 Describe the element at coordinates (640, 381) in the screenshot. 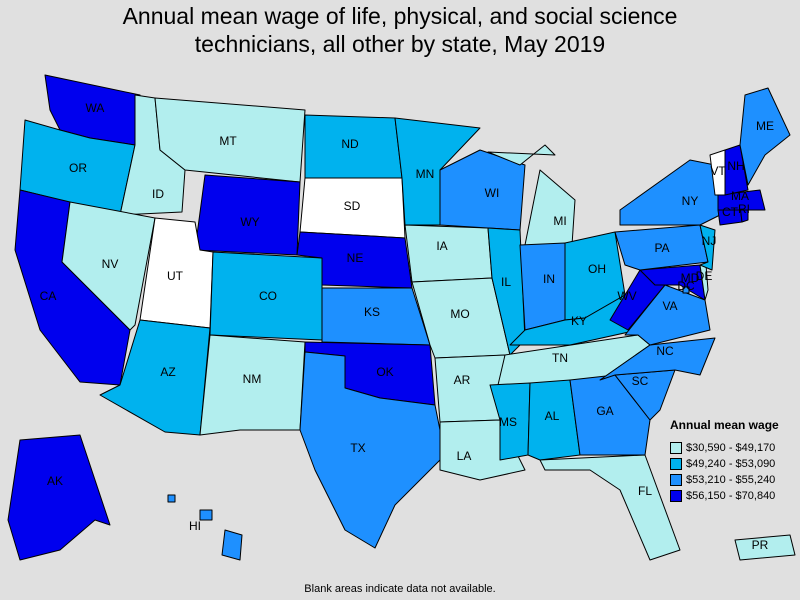

I see `state-label-sc: SC` at that location.